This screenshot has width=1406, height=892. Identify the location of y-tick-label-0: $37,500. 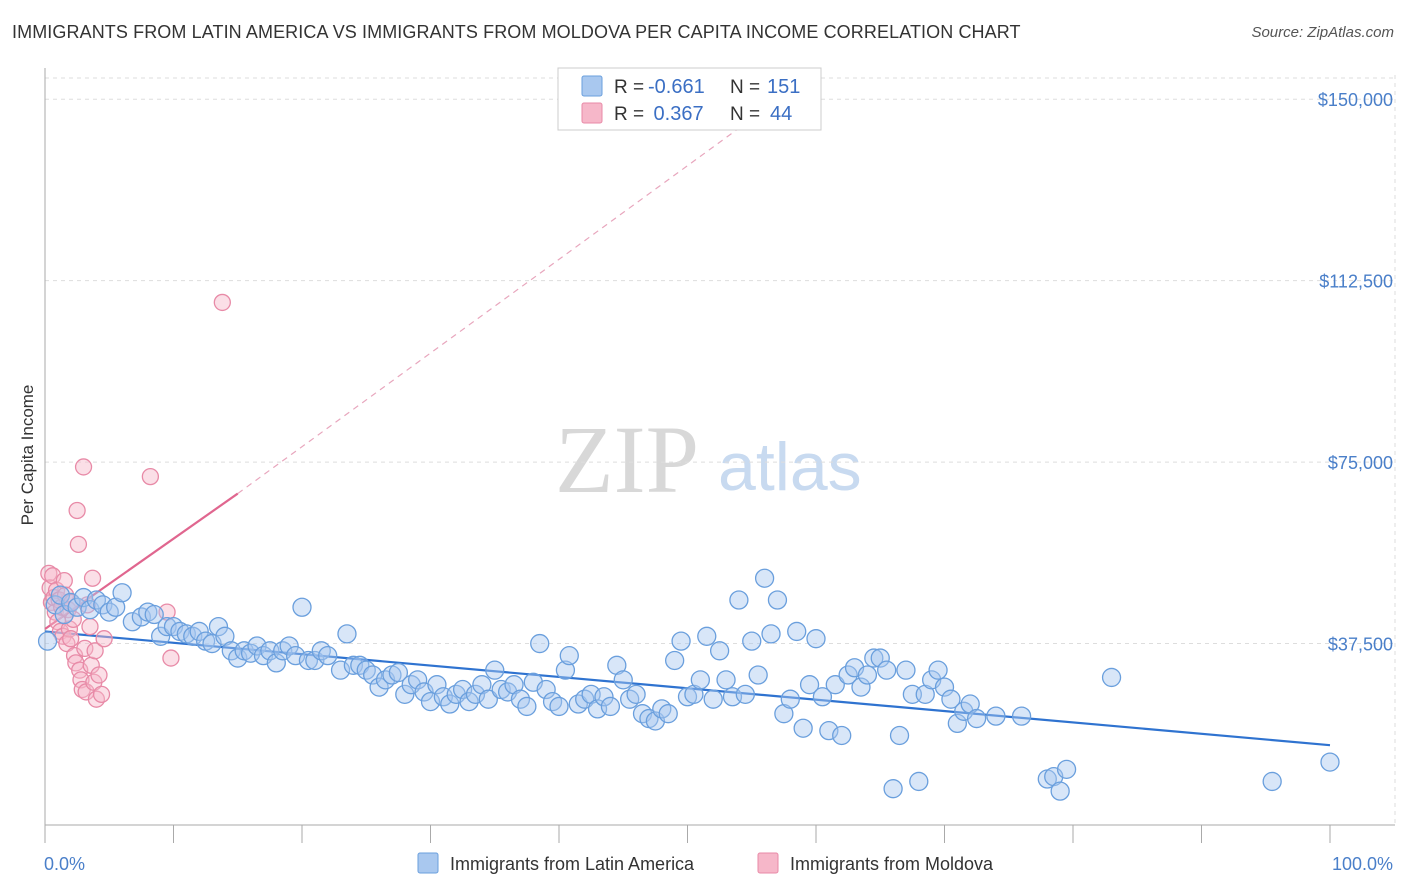
(1360, 645).